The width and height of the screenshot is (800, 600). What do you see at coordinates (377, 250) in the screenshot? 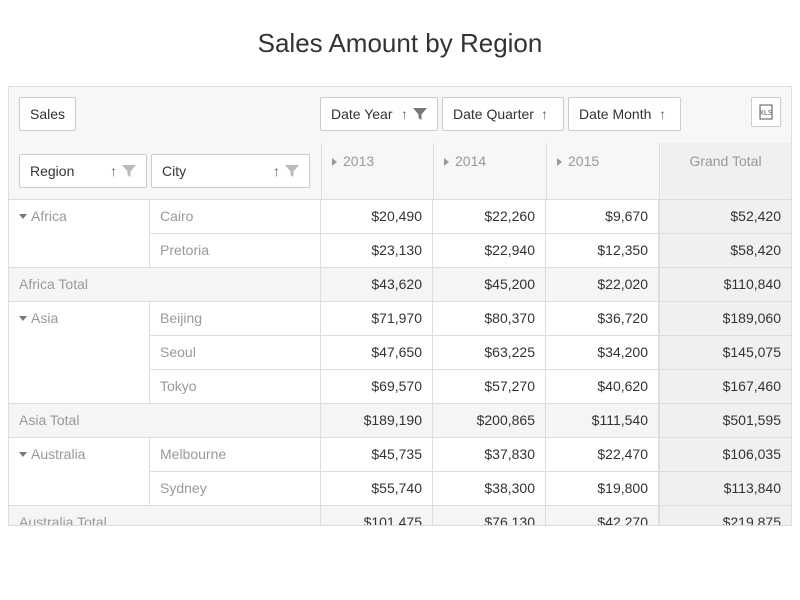
I see `value-cell: $23,130` at bounding box center [377, 250].